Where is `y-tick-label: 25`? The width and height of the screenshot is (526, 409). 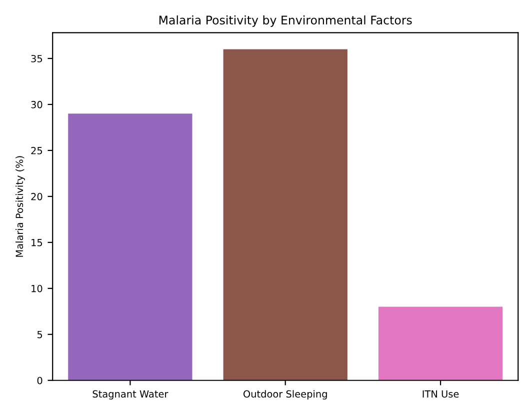 y-tick-label: 25 is located at coordinates (36, 150).